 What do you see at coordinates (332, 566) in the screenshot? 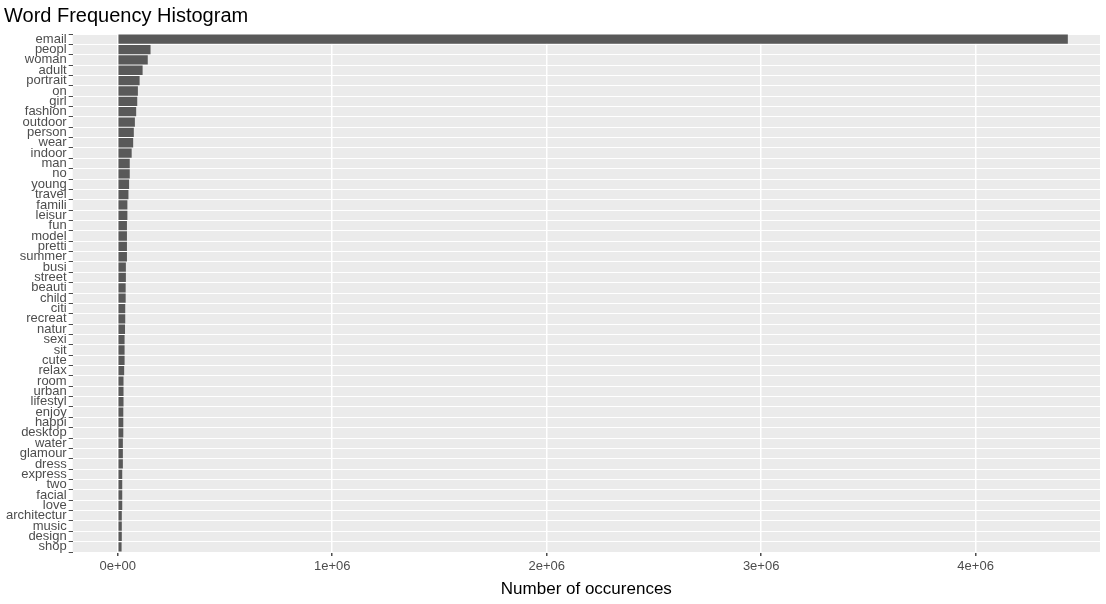
I see `x-tick-label: 1e+06` at bounding box center [332, 566].